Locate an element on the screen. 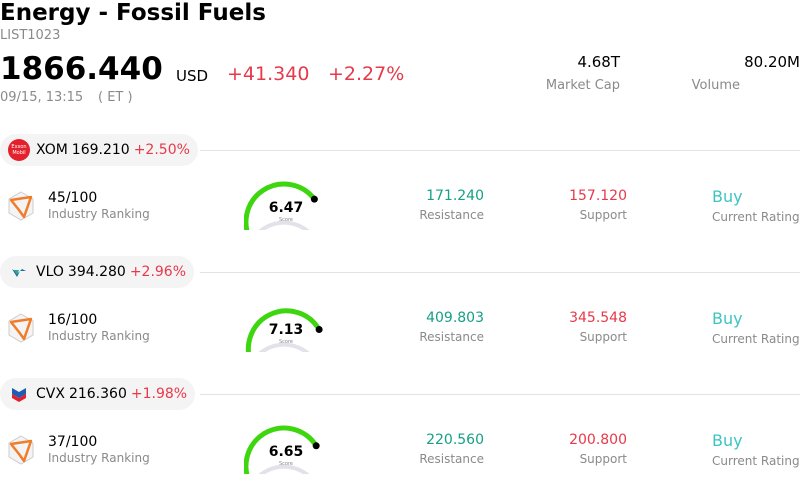 This screenshot has width=800, height=488. change: +1.98% is located at coordinates (159, 394).